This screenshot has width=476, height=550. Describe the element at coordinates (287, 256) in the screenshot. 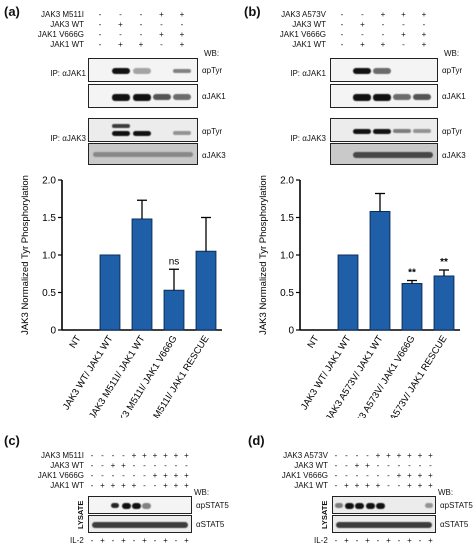

I see `y-tick-label: 1.0` at that location.